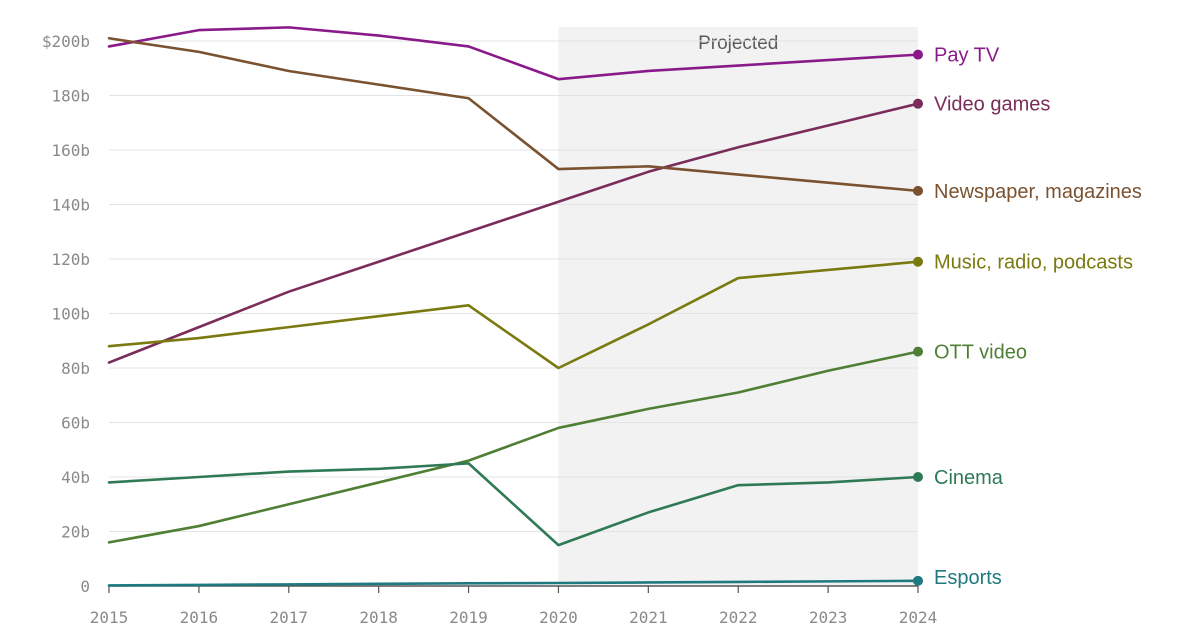 This screenshot has width=1200, height=628. Describe the element at coordinates (75, 477) in the screenshot. I see `y-tick-label: 40b` at that location.